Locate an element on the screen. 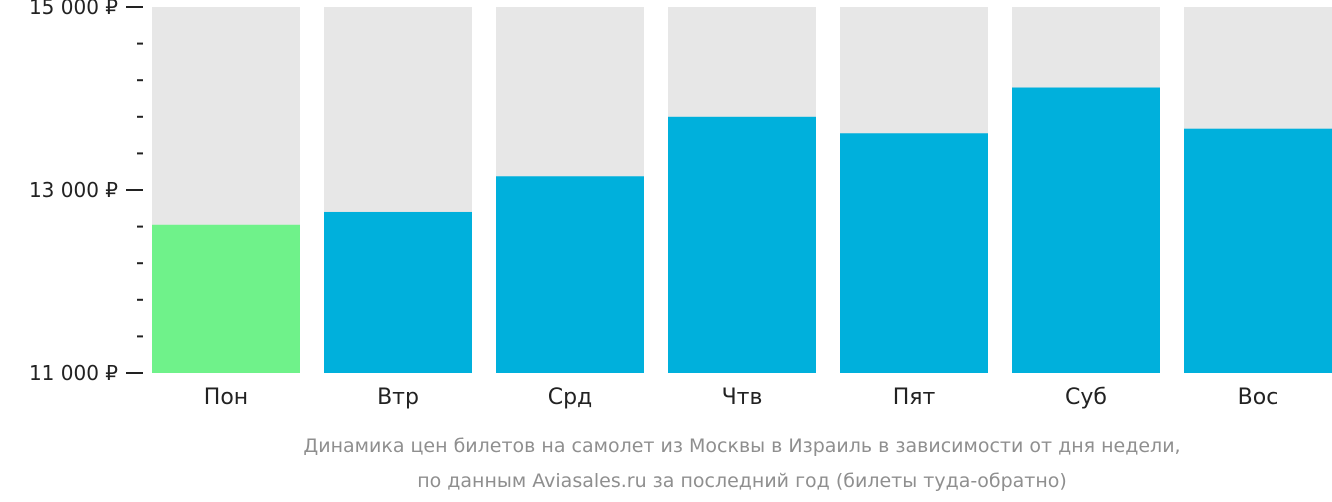 The image size is (1332, 502). y-axis: 11 000 ₽ 13 000 ₽ 15 000 ₽ is located at coordinates (86, 192).